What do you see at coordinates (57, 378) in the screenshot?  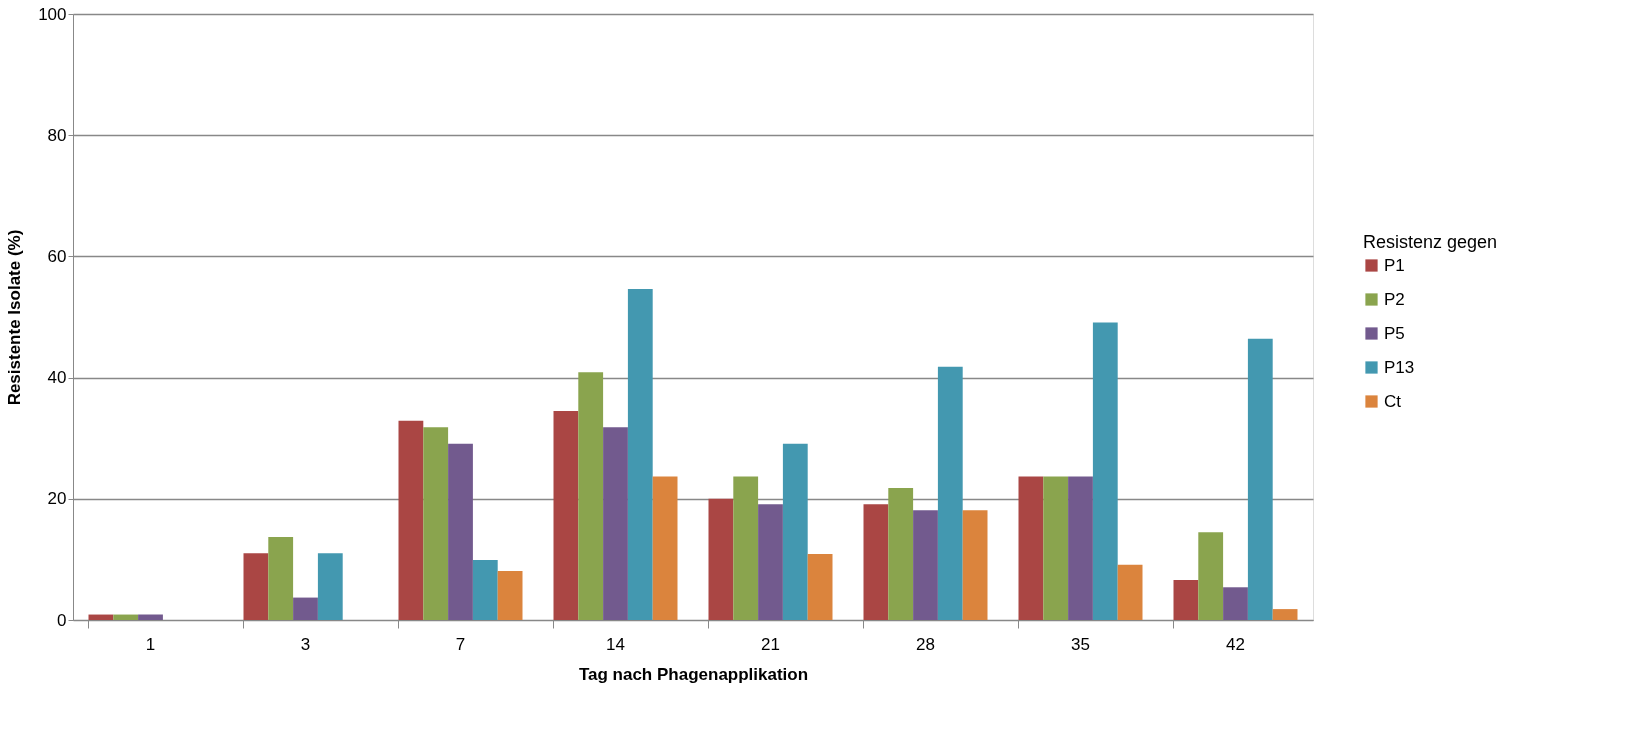 I see `y-tick-label: 40` at bounding box center [57, 378].